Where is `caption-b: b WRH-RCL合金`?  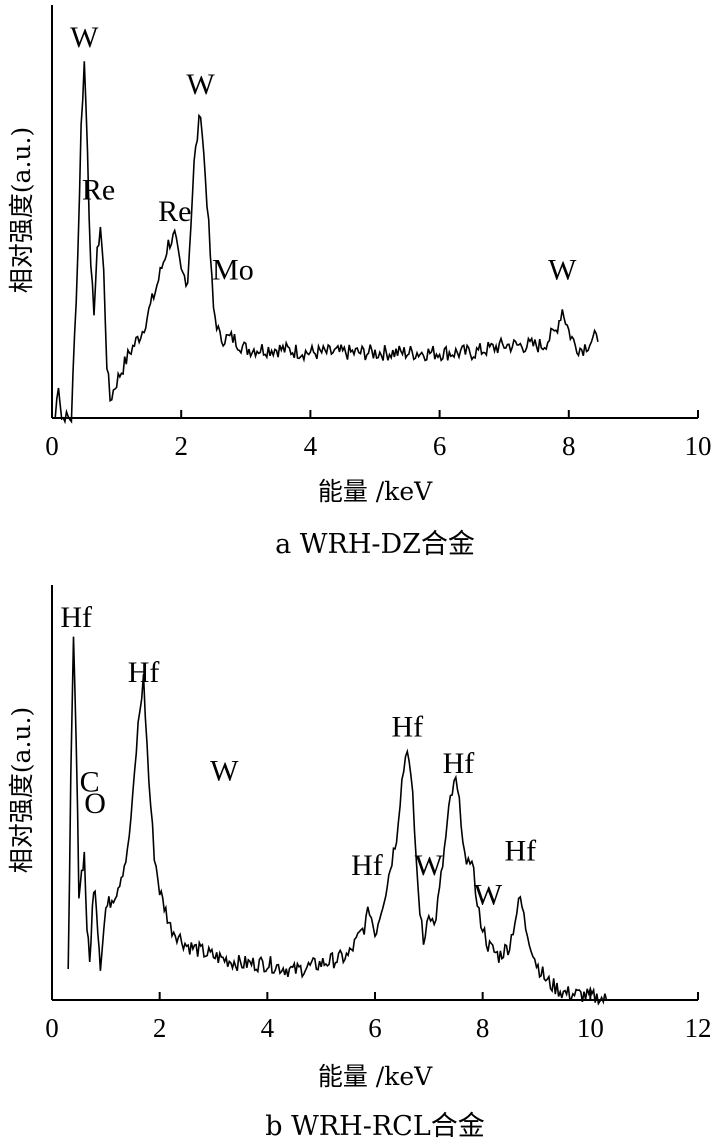
caption-b: b WRH-RCL合金 is located at coordinates (375, 1126).